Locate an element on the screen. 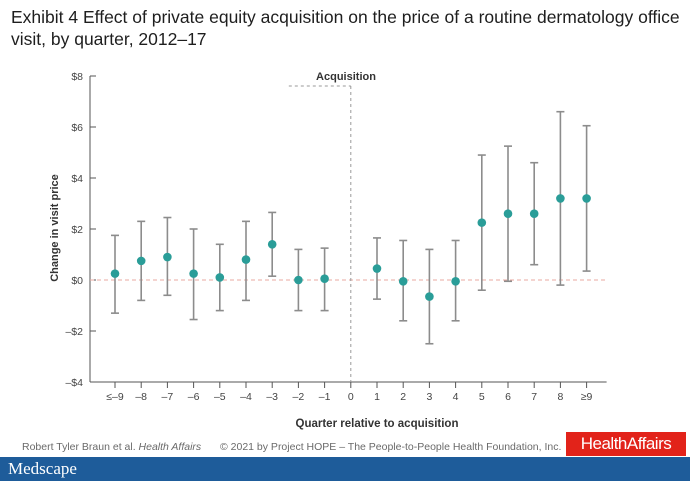  x-tick-label: –5 is located at coordinates (220, 397).